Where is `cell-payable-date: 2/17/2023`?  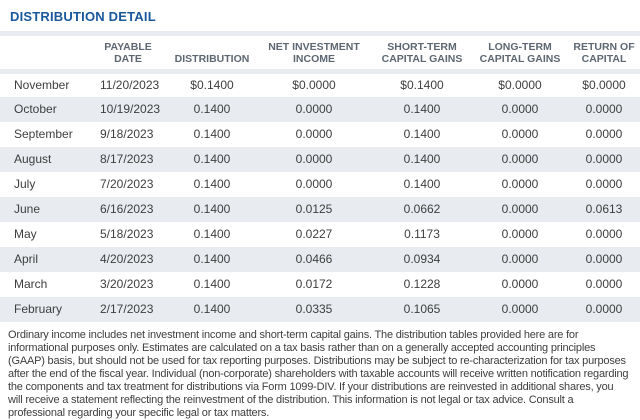 cell-payable-date: 2/17/2023 is located at coordinates (127, 309).